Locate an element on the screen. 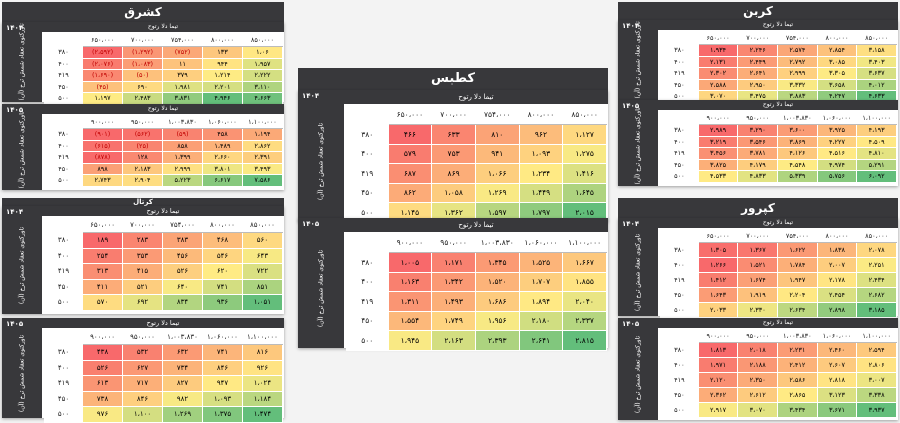  column-header: ۶۵۰،۰۰۰ is located at coordinates (410, 114).